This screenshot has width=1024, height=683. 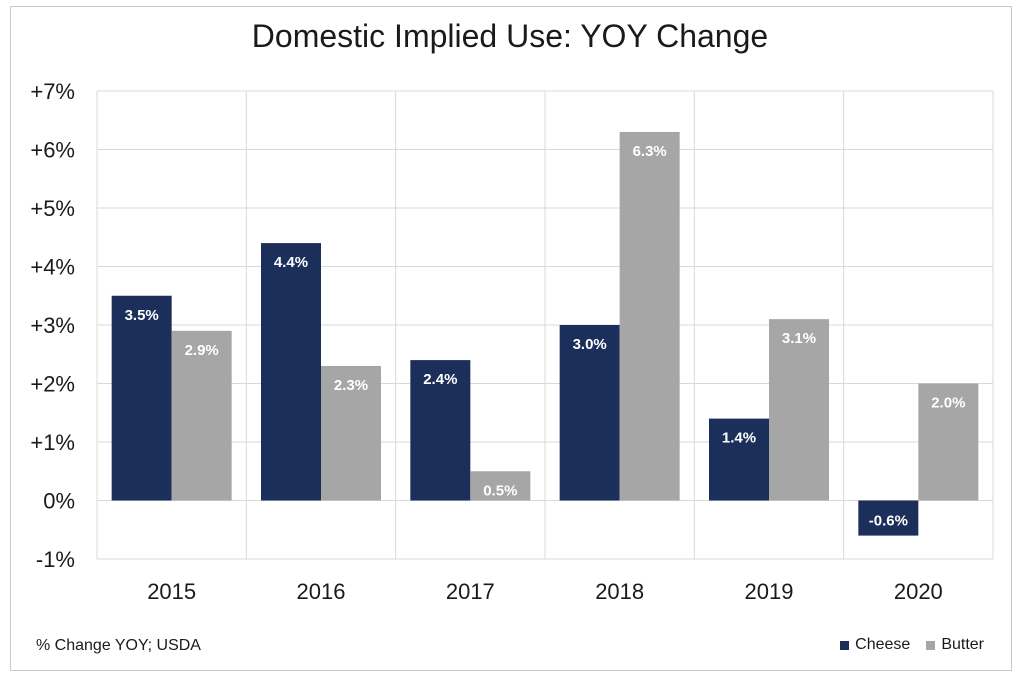 What do you see at coordinates (739, 459) in the screenshot?
I see `bar-cheese-2019` at bounding box center [739, 459].